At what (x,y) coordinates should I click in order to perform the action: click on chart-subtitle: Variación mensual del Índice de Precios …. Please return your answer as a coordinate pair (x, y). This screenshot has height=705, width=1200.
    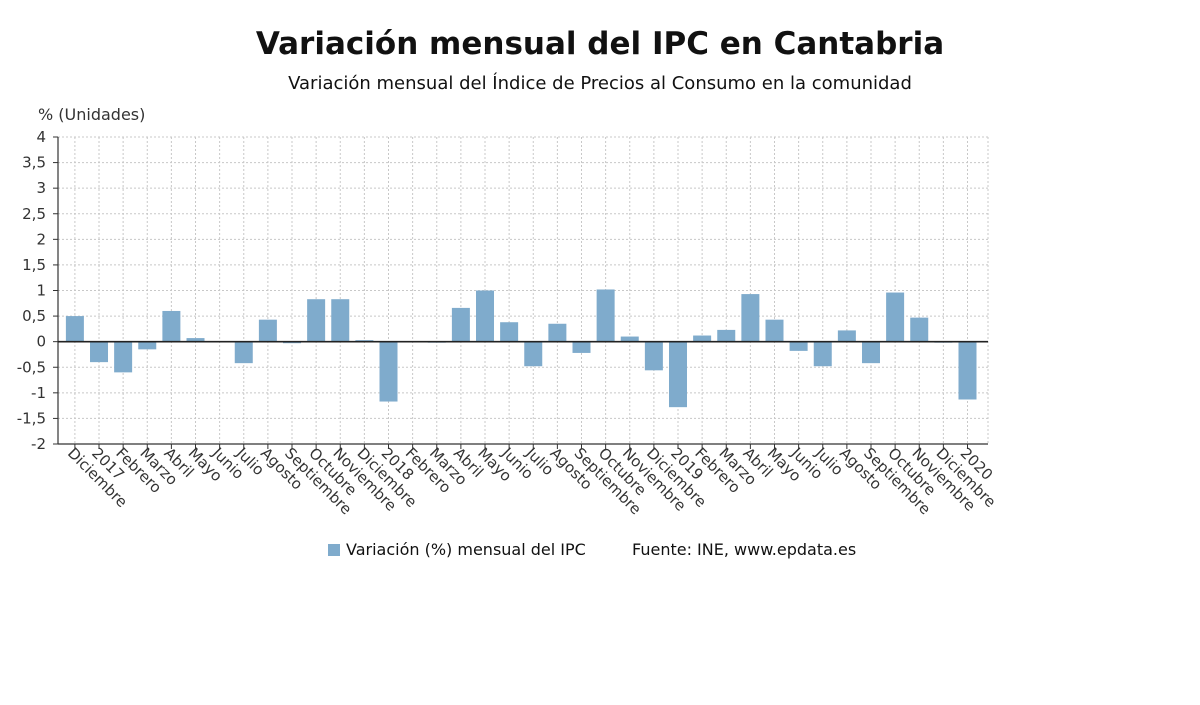
    Looking at the image, I should click on (600, 83).